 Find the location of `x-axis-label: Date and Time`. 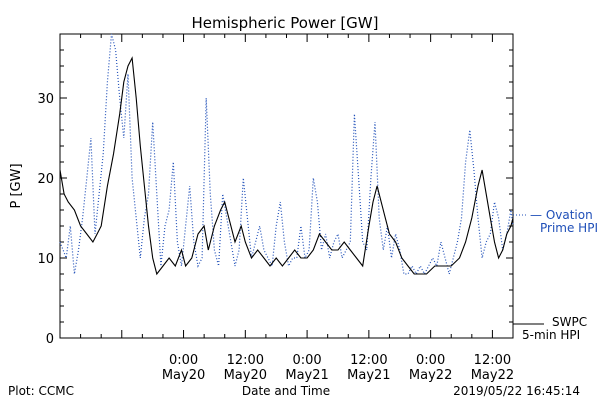

x-axis-label: Date and Time is located at coordinates (286, 391).